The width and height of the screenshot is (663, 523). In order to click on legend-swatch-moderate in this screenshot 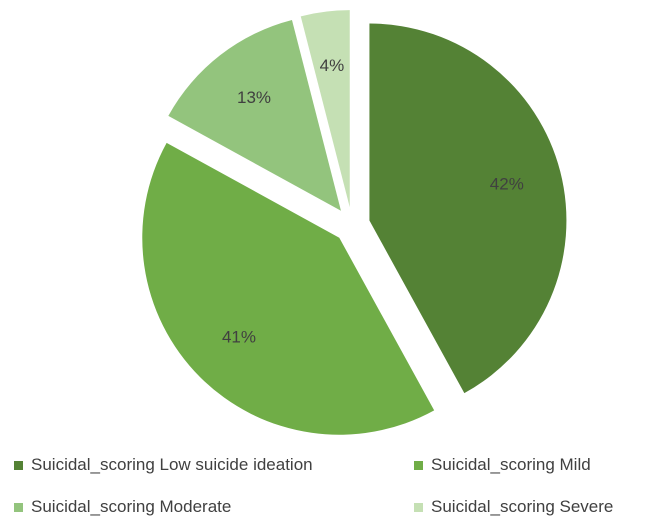, I will do `click(18, 507)`.